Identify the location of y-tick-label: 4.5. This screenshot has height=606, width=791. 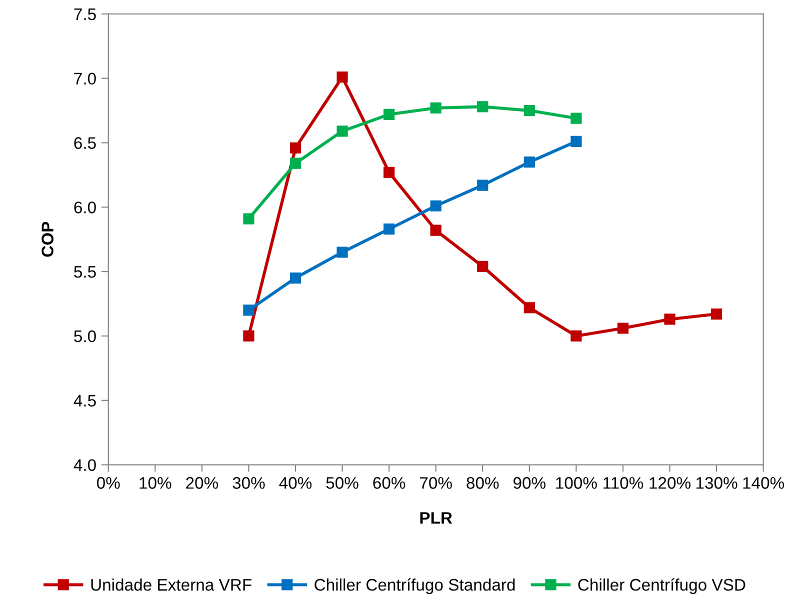
(85, 400).